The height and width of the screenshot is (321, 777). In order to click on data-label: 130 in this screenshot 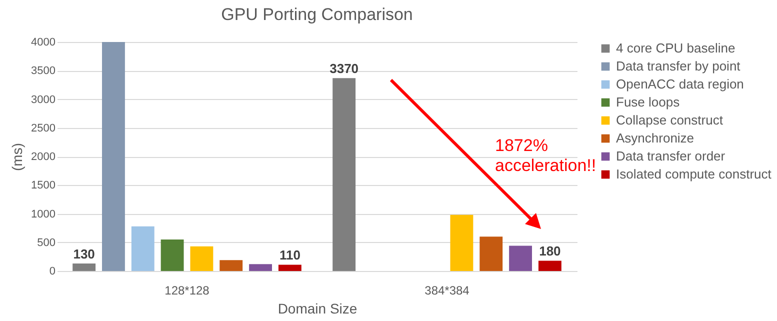, I will do `click(84, 254)`.